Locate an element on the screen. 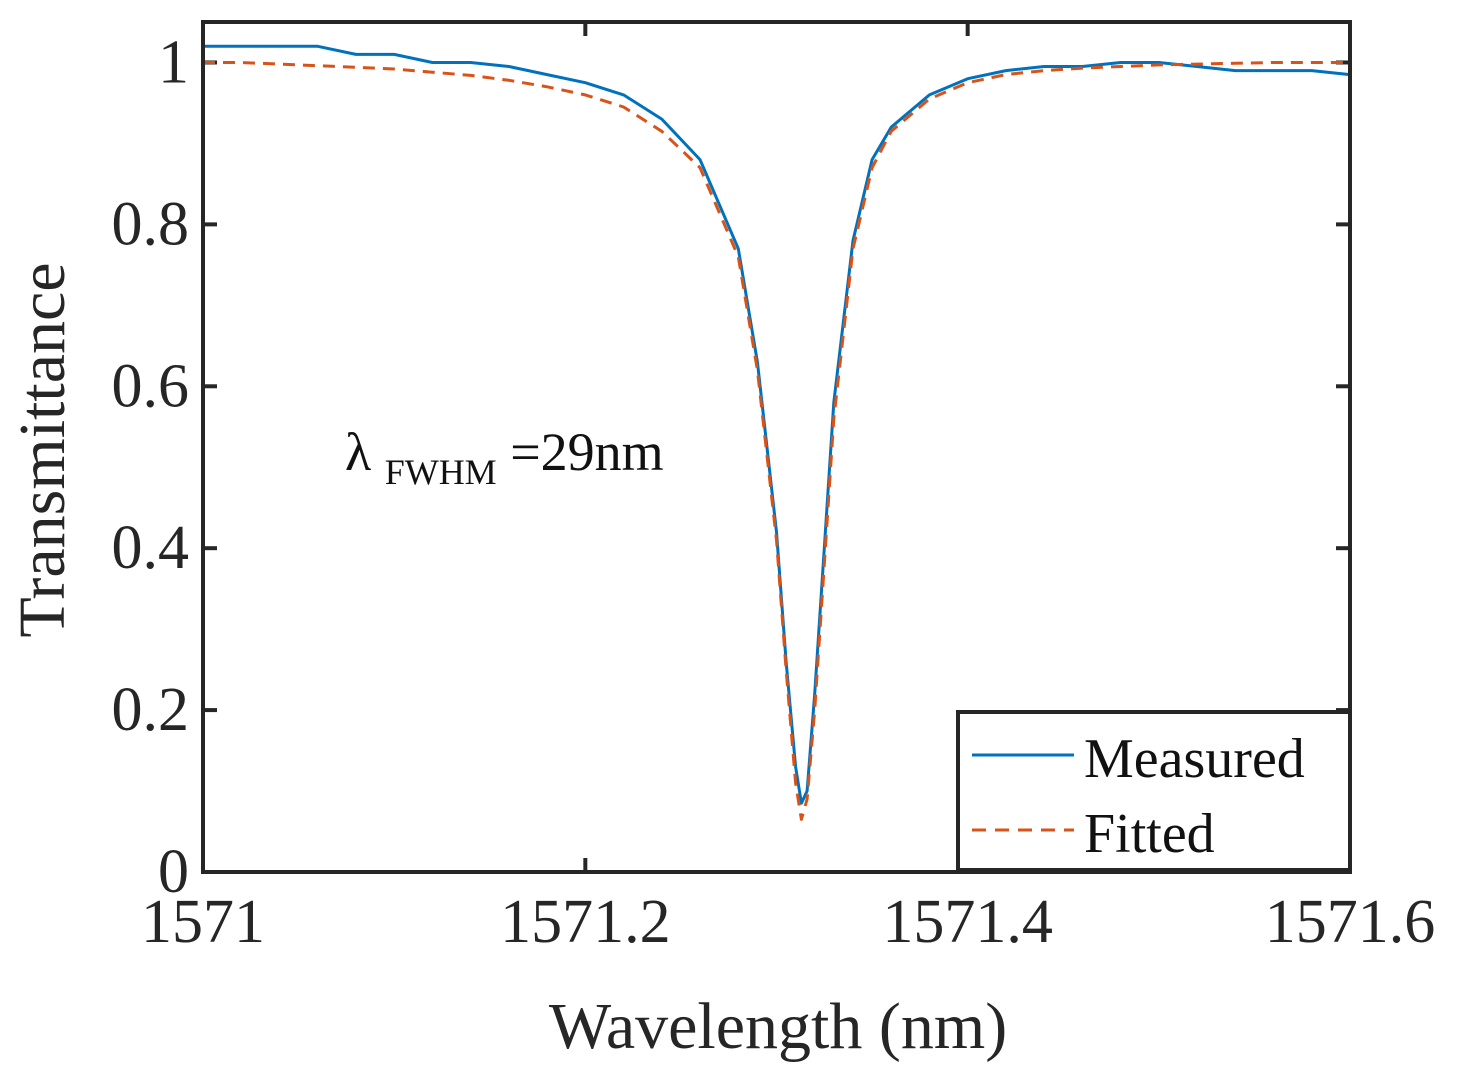  x-axis-label: Wavelength (nm) is located at coordinates (778, 1026).